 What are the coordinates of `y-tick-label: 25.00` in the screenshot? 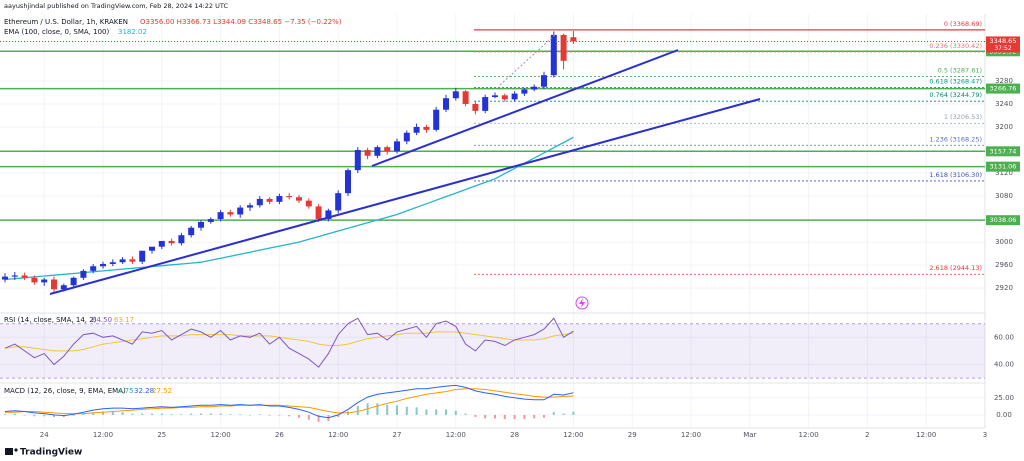 It's located at (1004, 398).